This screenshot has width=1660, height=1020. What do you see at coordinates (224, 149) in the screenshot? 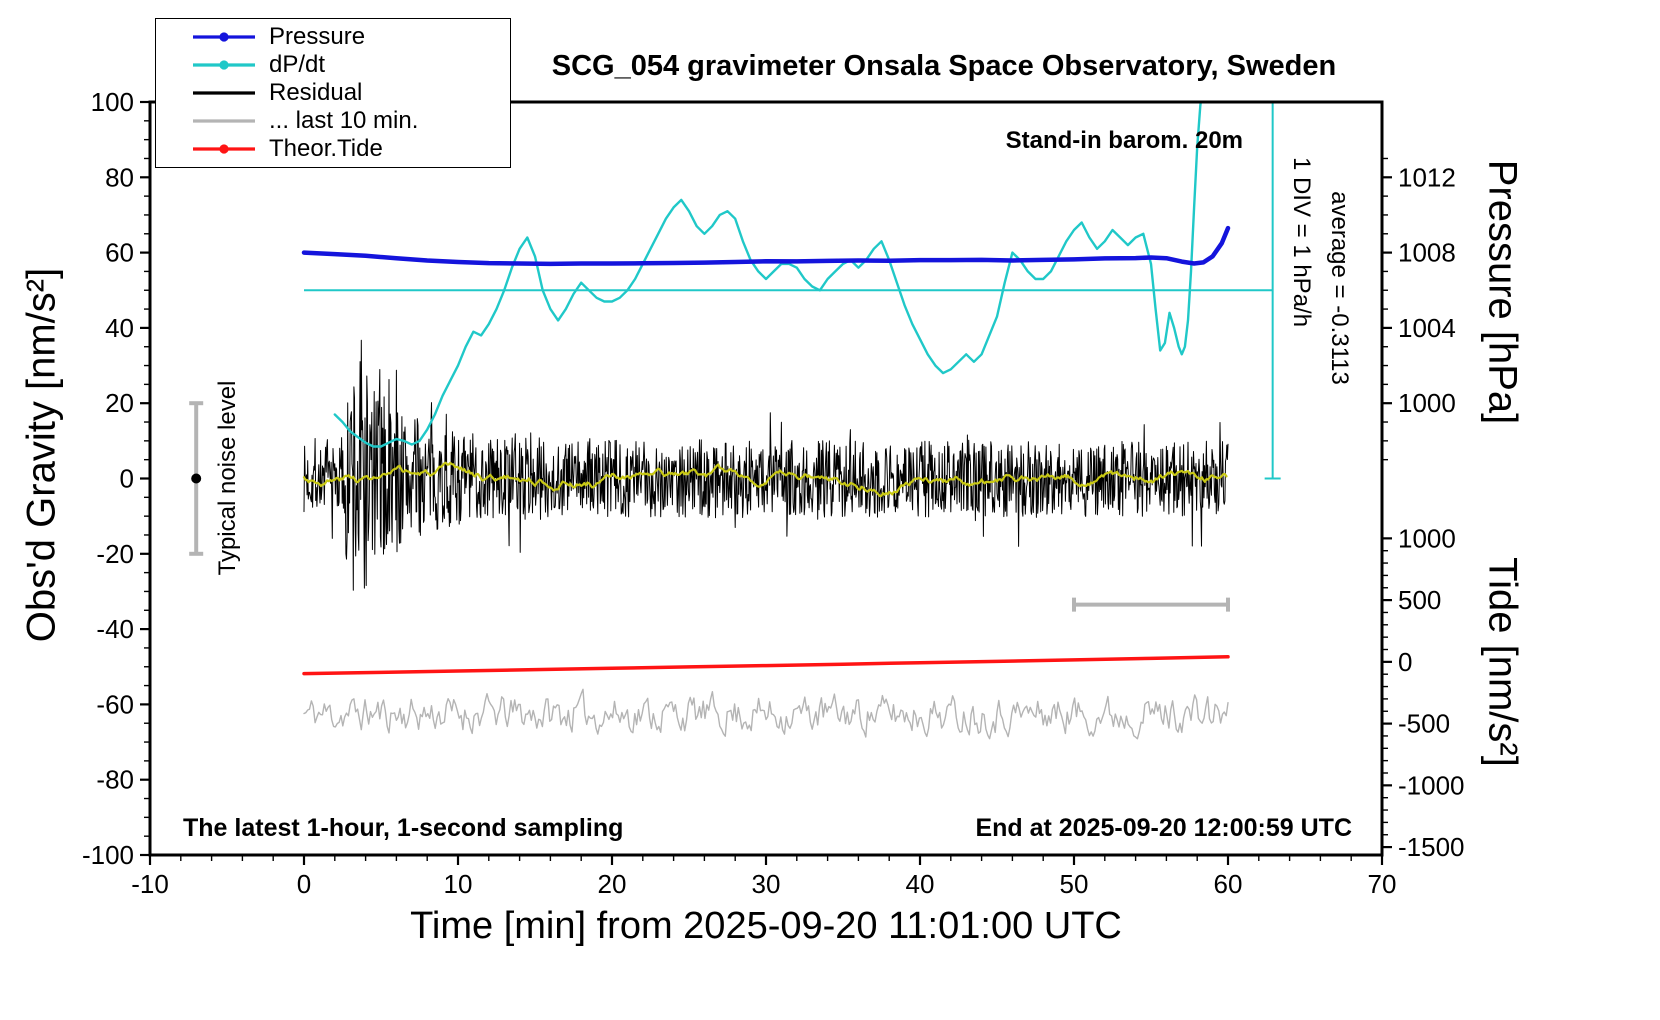
I see `legend-marker-theor-tide` at bounding box center [224, 149].